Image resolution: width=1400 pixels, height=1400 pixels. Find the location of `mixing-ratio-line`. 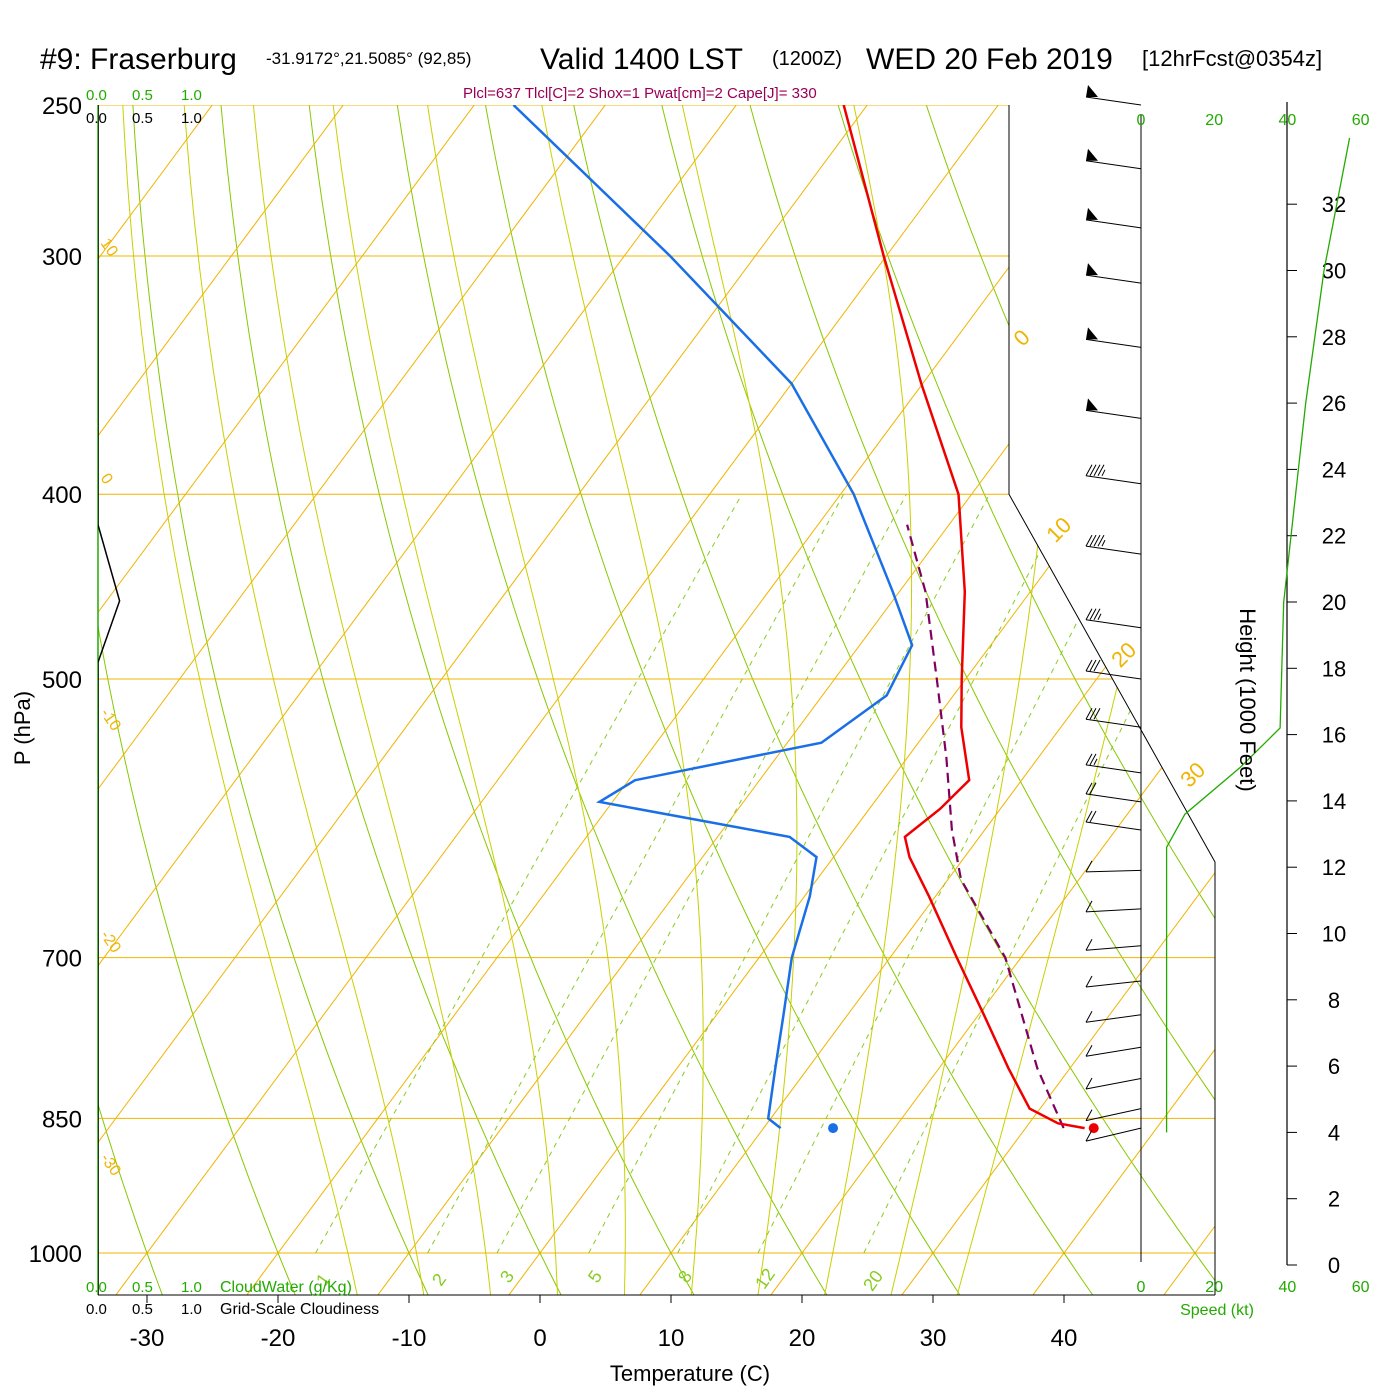

mixing-ratio-line is located at coordinates (950, 873).